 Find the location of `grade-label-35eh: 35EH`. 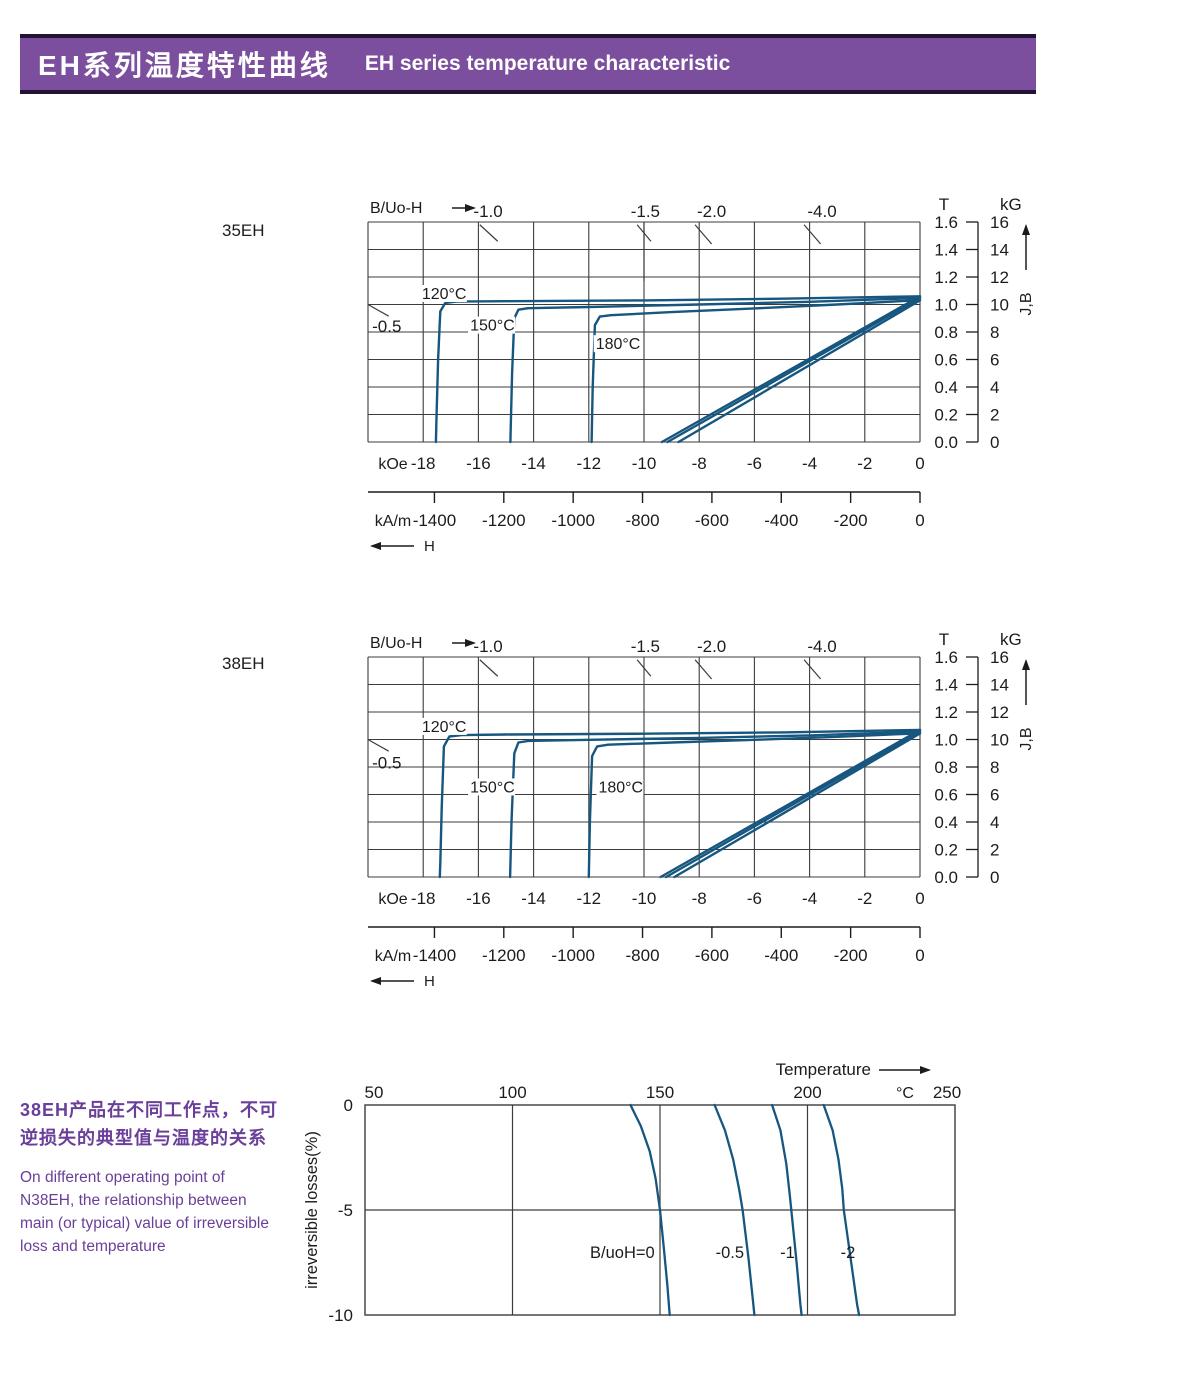

grade-label-35eh: 35EH is located at coordinates (243, 230).